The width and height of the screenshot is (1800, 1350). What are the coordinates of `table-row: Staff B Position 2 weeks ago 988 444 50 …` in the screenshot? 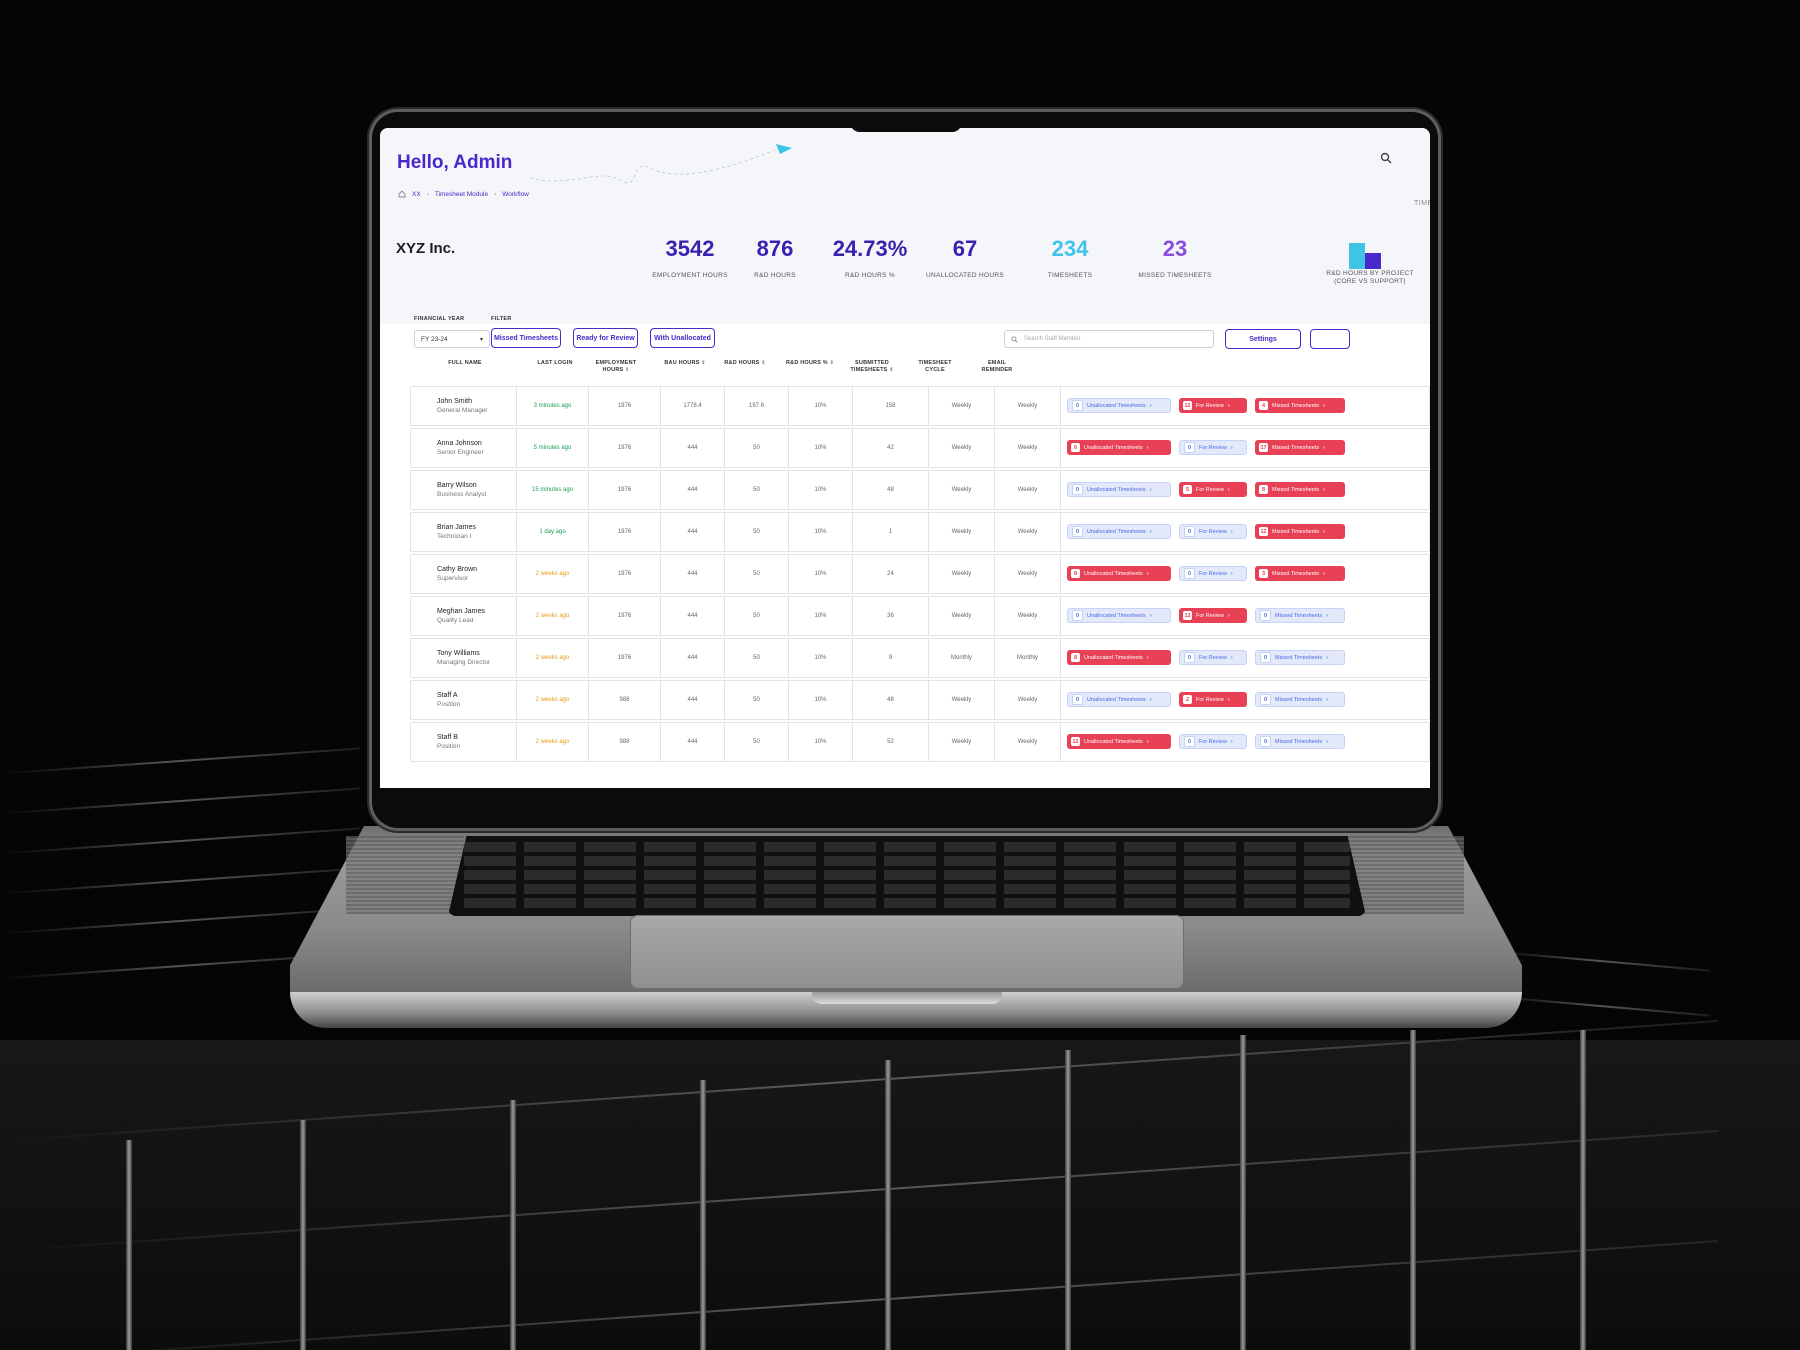 It's located at (920, 742).